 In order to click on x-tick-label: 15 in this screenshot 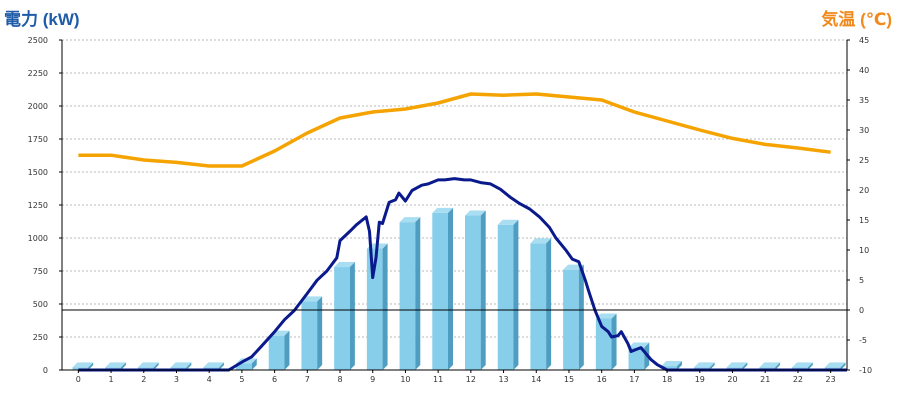, I will do `click(569, 379)`.